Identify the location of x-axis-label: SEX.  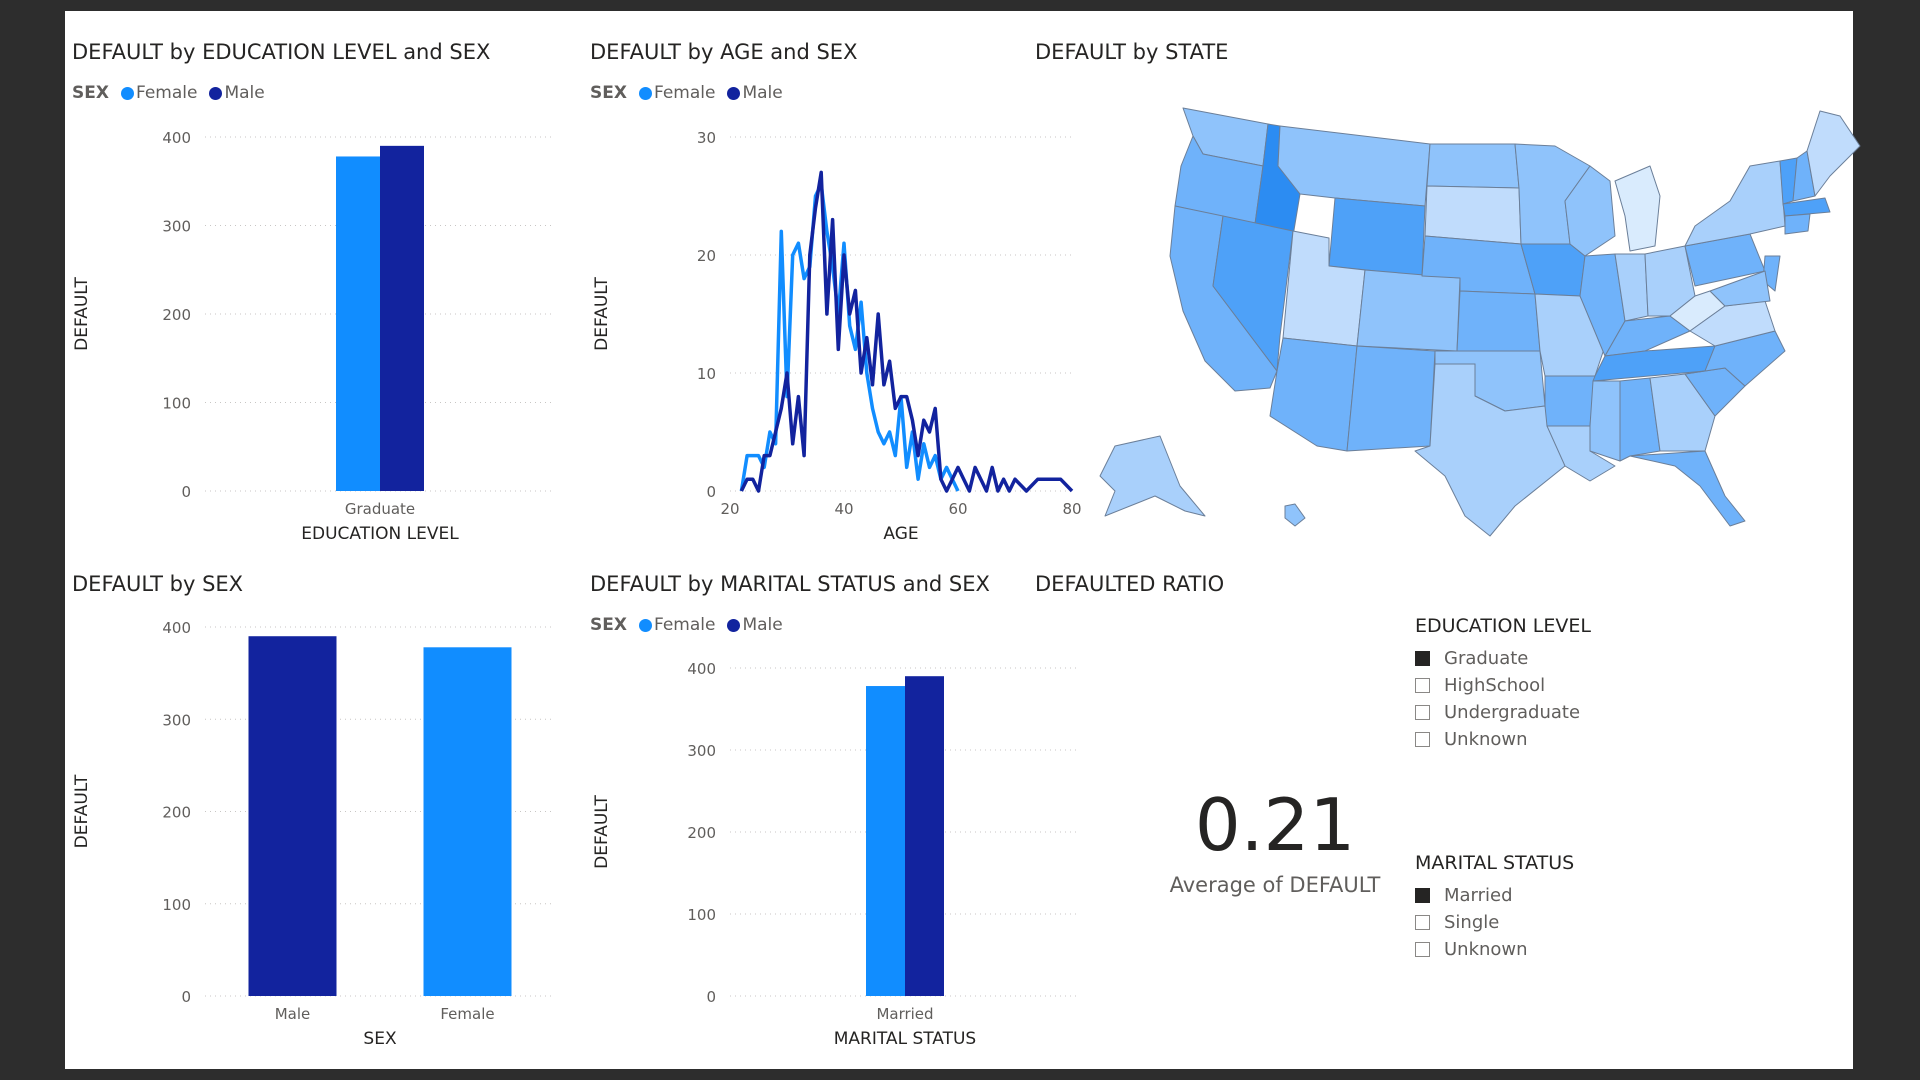
(380, 1039).